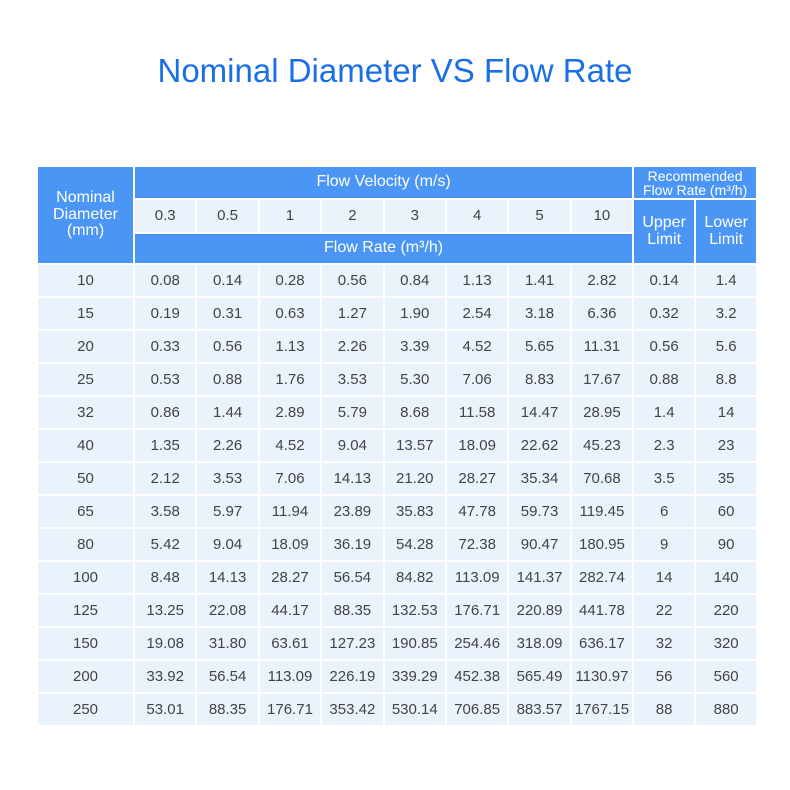 This screenshot has width=790, height=790. Describe the element at coordinates (290, 610) in the screenshot. I see `flow-cell: 44.17` at that location.